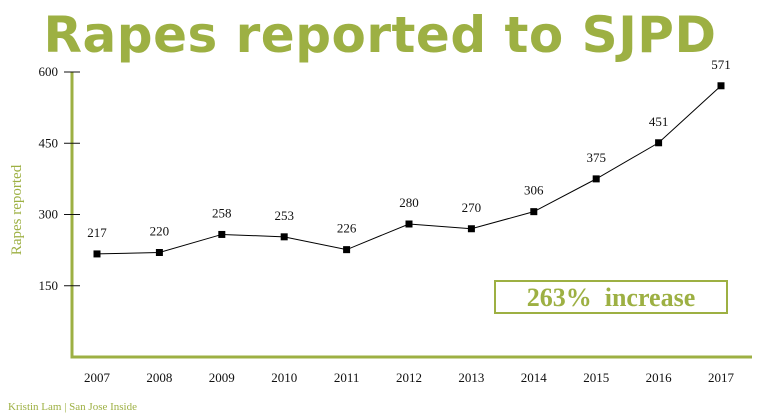 Image resolution: width=760 pixels, height=420 pixels. I want to click on data-label: 306, so click(534, 190).